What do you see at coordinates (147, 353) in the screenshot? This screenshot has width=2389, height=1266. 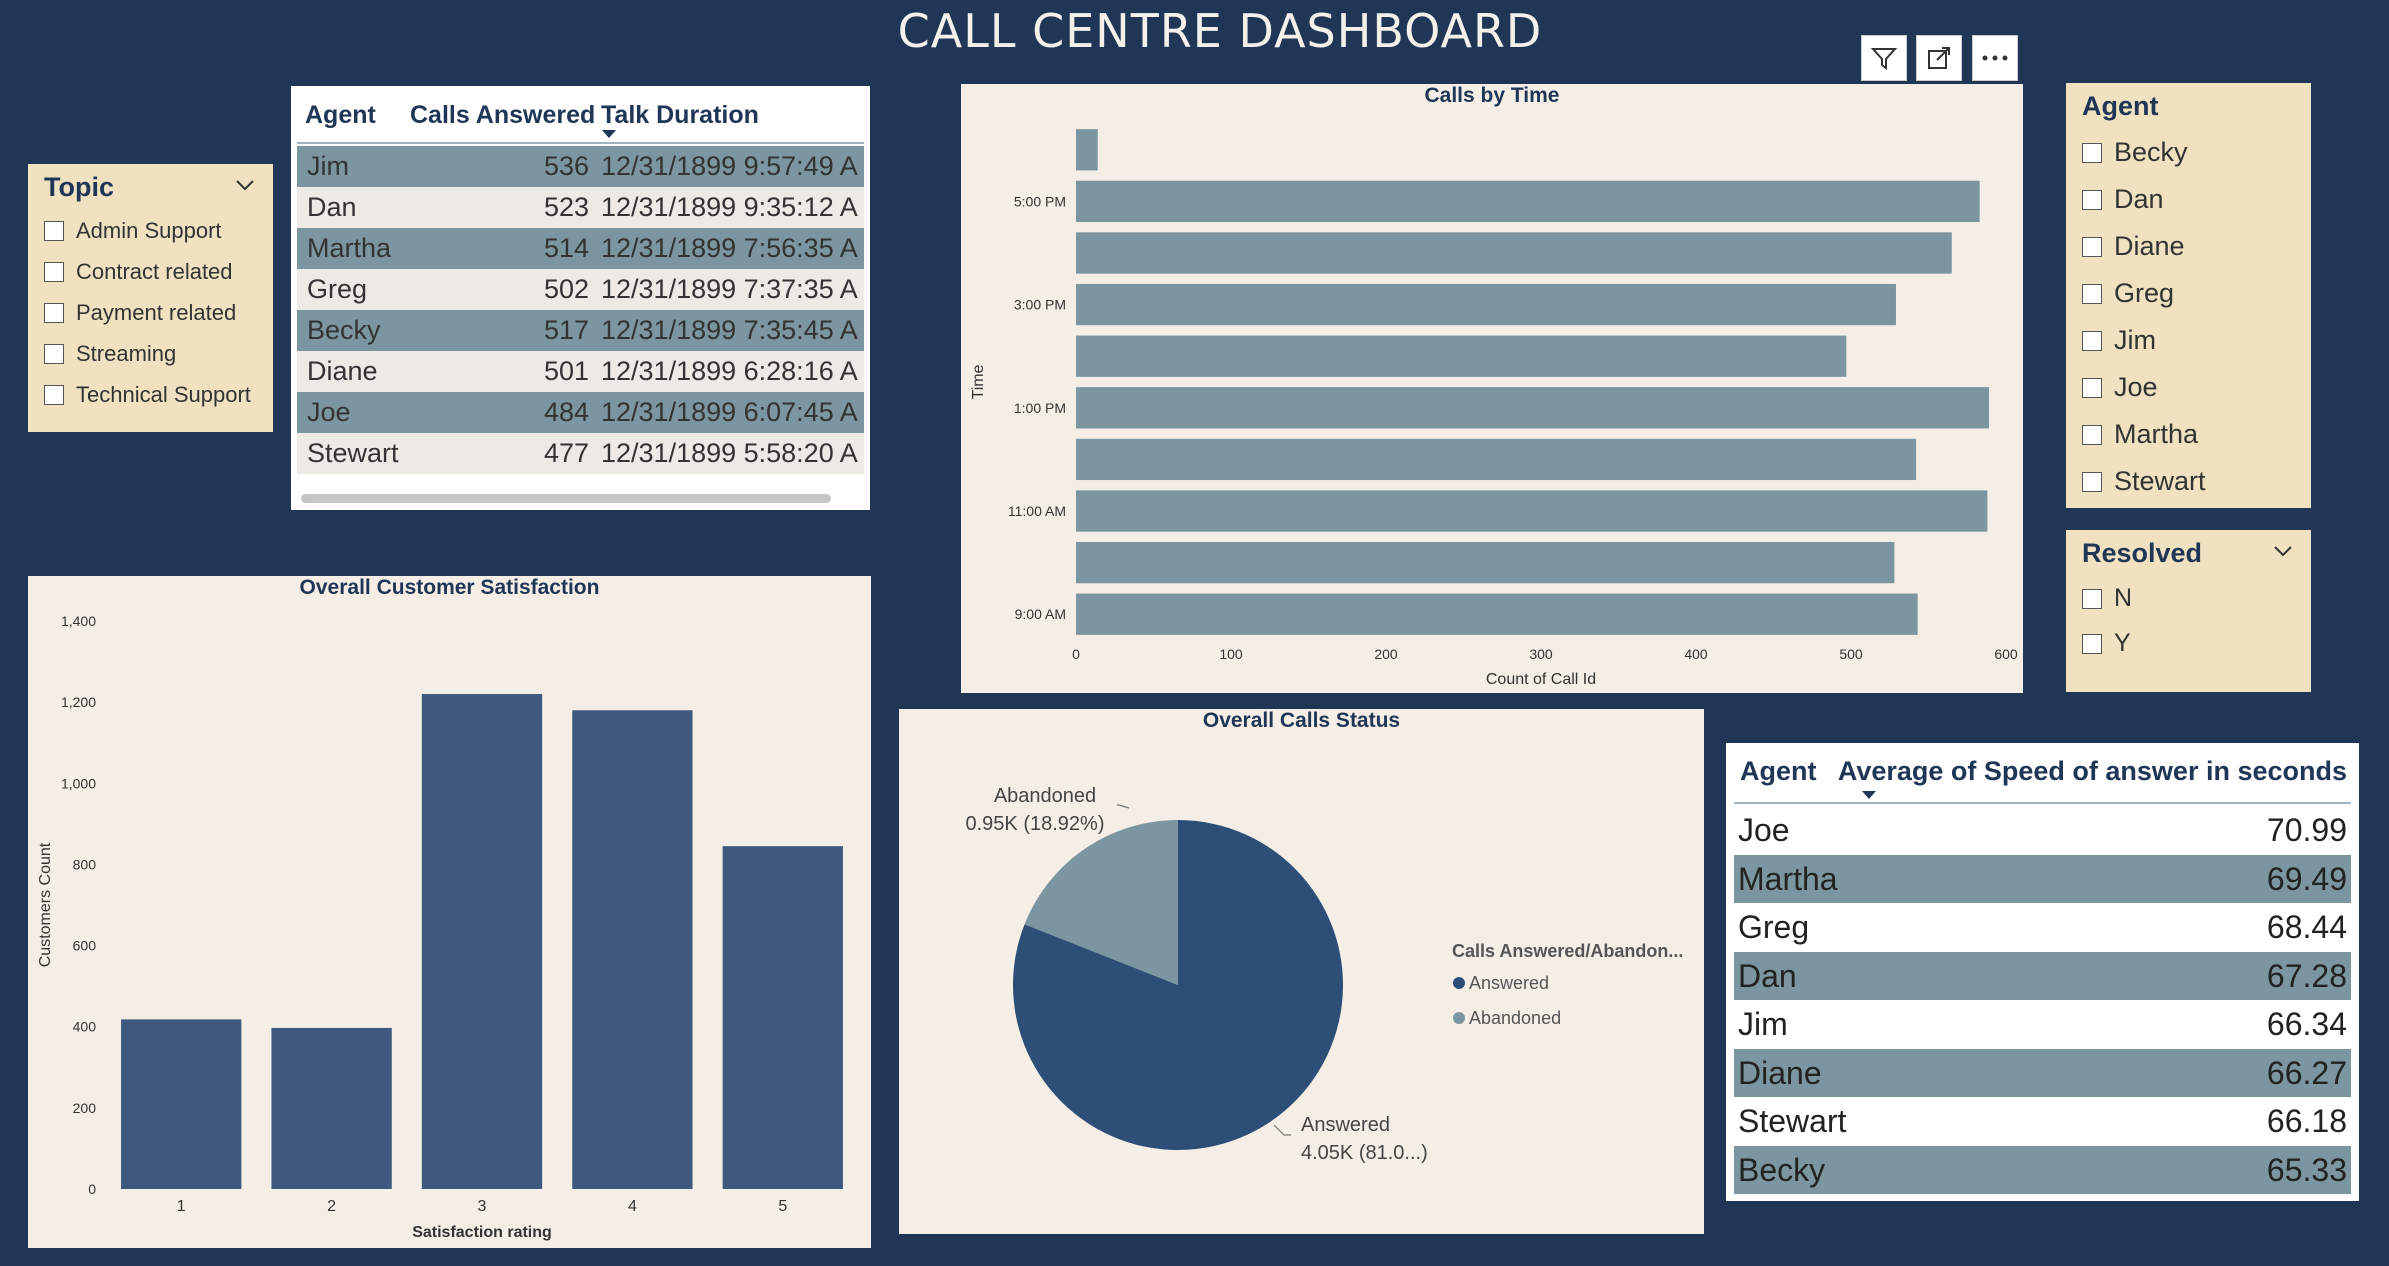 I see `slicer-option: Streaming` at bounding box center [147, 353].